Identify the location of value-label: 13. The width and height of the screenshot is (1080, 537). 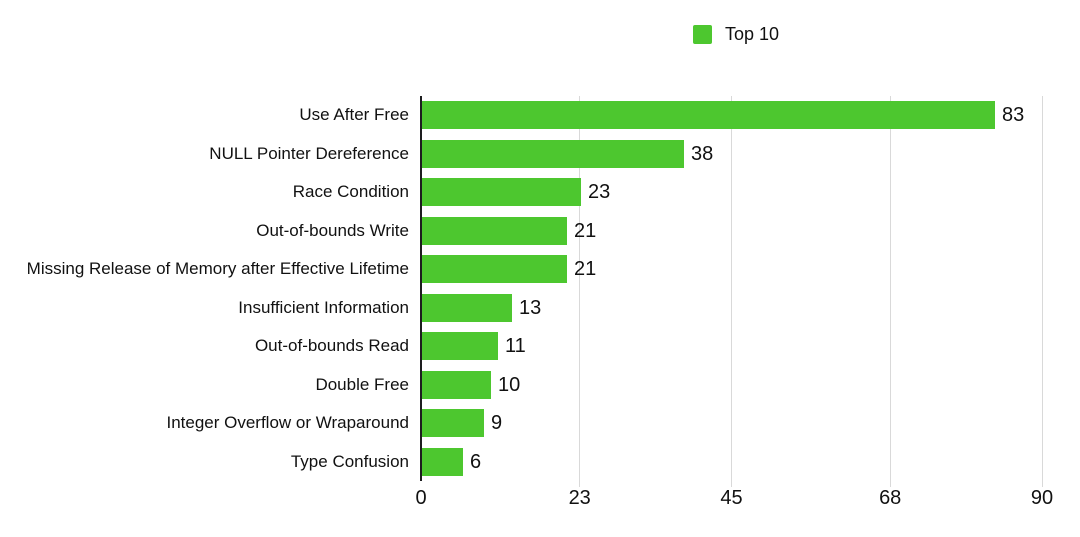
(530, 308).